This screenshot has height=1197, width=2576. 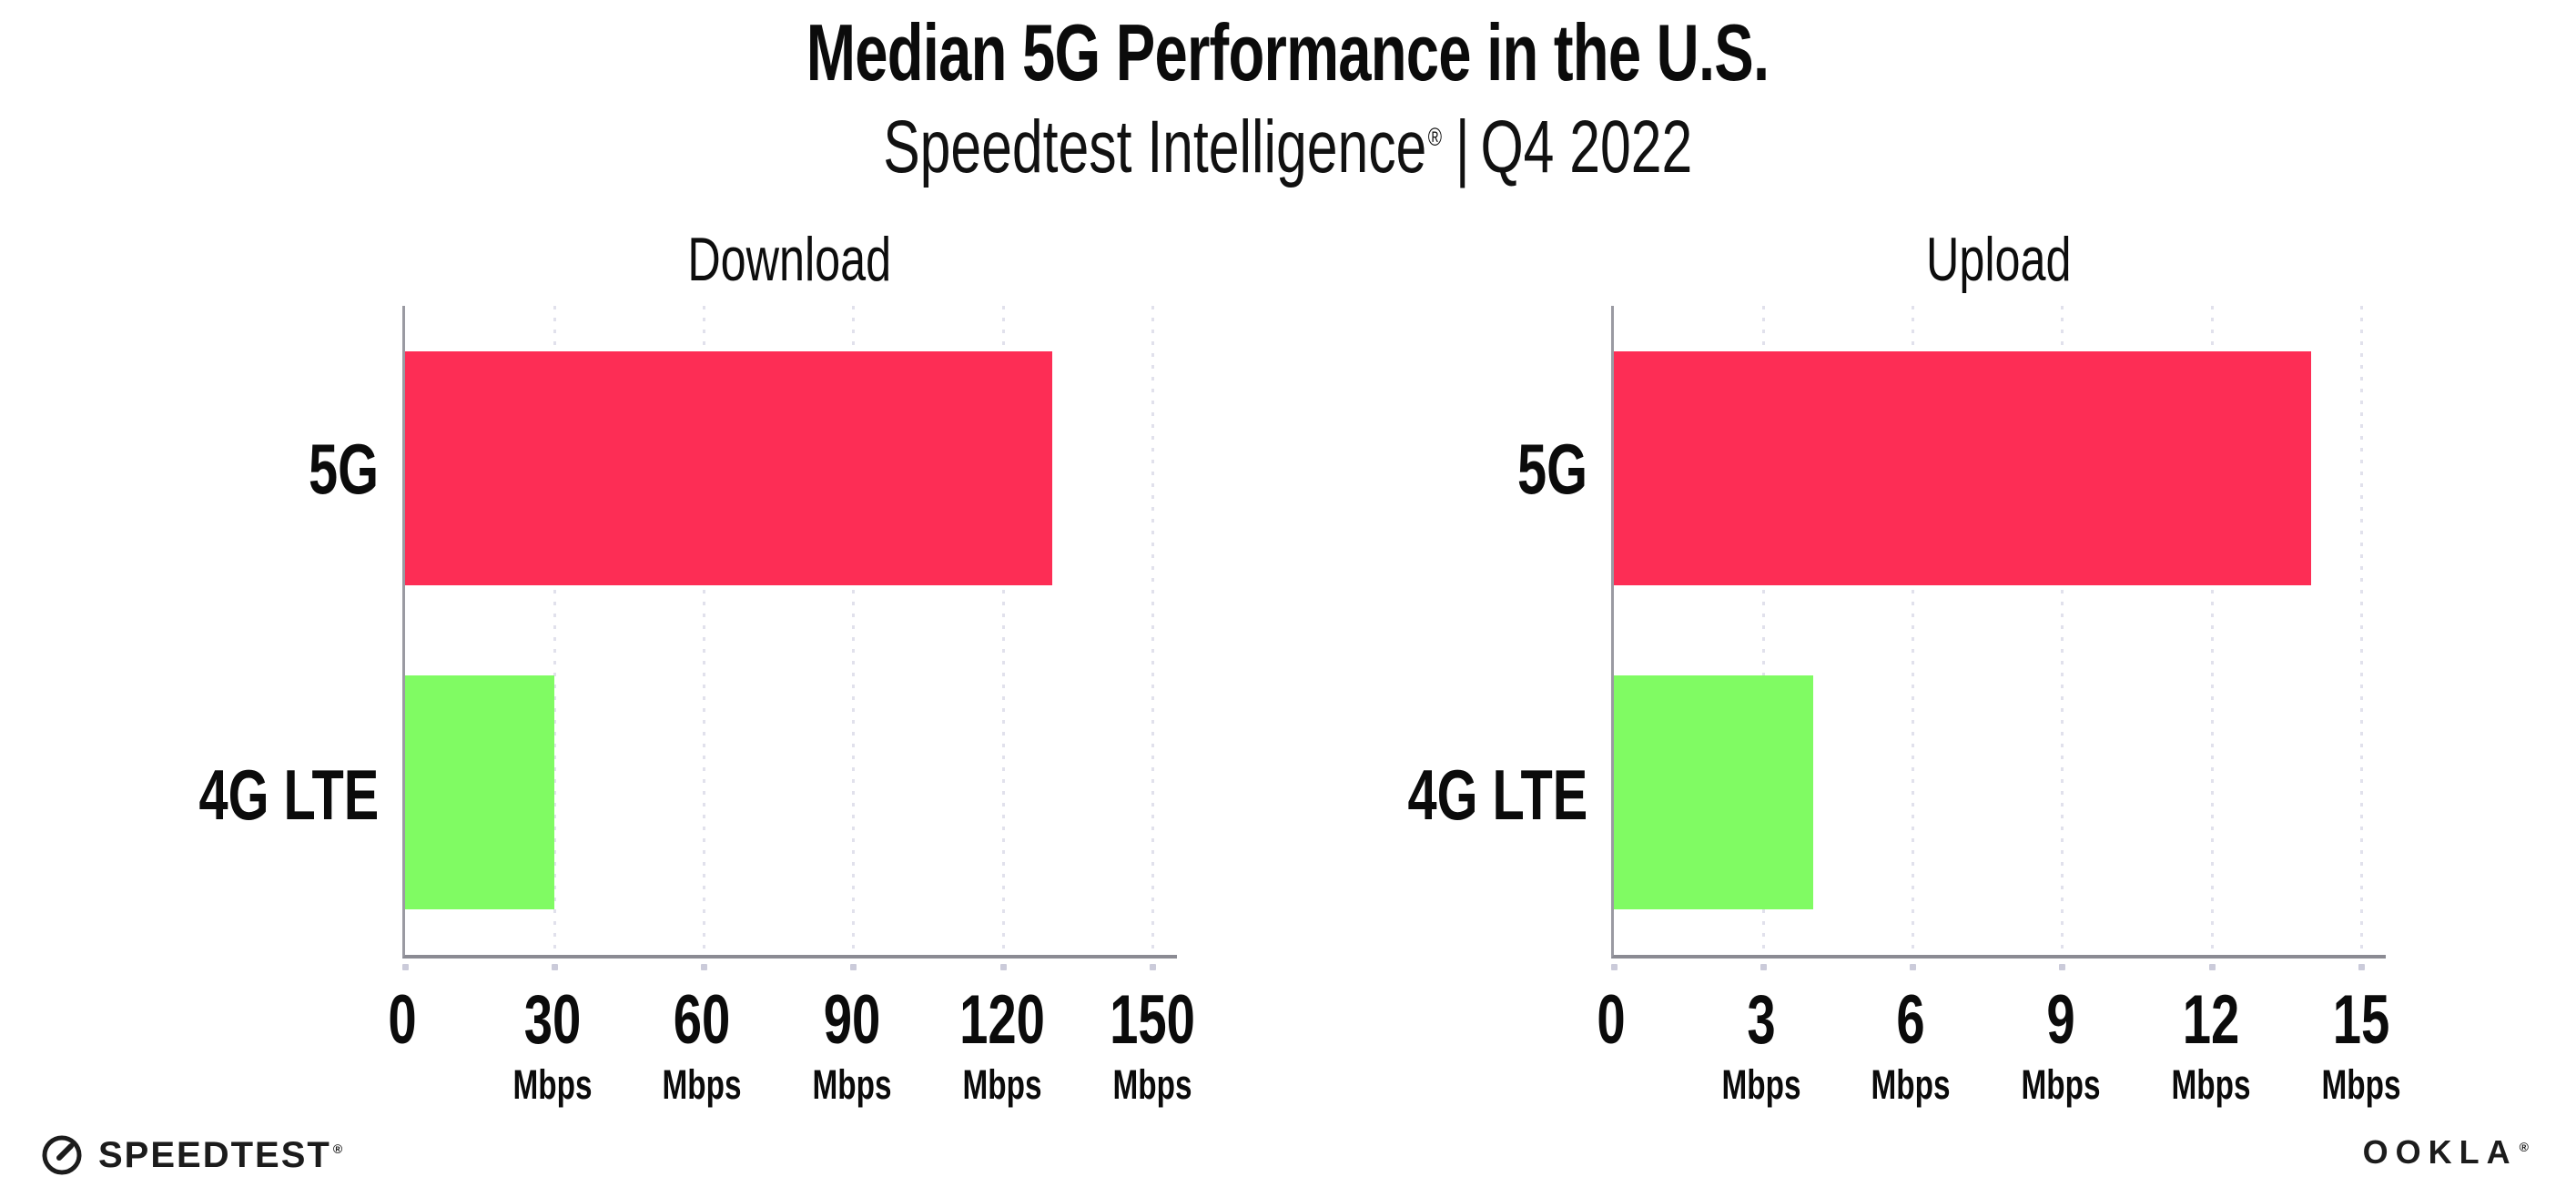 I want to click on ookla-word-text: OOKLA, so click(x=2440, y=1152).